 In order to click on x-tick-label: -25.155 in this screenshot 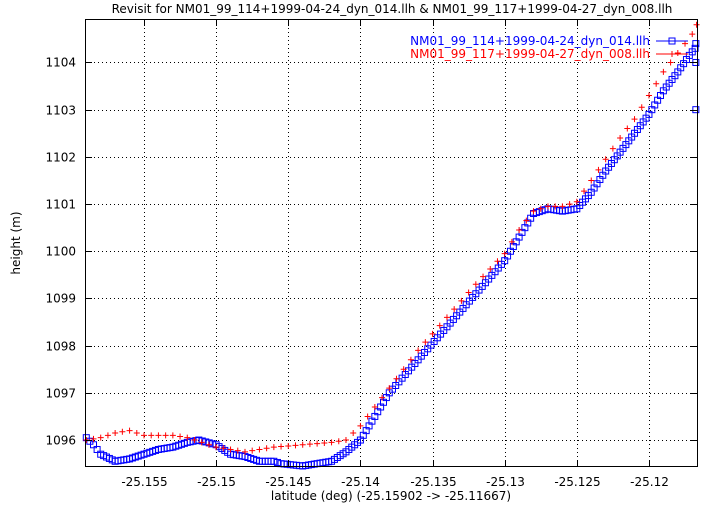, I will do `click(144, 482)`.